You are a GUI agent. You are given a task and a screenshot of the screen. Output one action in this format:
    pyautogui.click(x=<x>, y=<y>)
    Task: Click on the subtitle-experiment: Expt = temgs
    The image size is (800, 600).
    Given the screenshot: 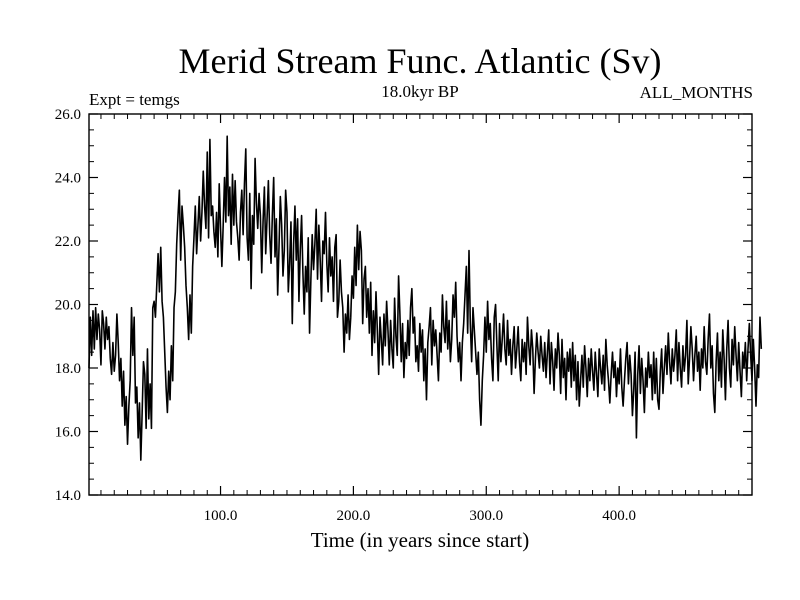 What is the action you would take?
    pyautogui.click(x=134, y=99)
    